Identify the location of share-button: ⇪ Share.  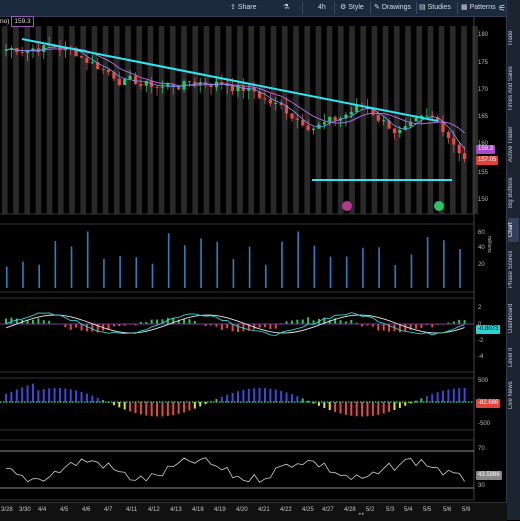
(243, 8).